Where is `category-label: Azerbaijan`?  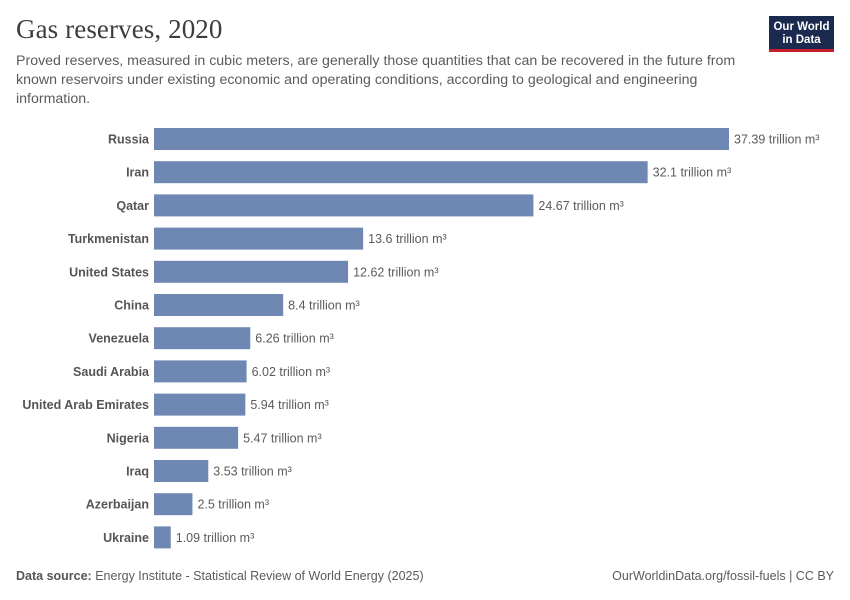 category-label: Azerbaijan is located at coordinates (117, 505).